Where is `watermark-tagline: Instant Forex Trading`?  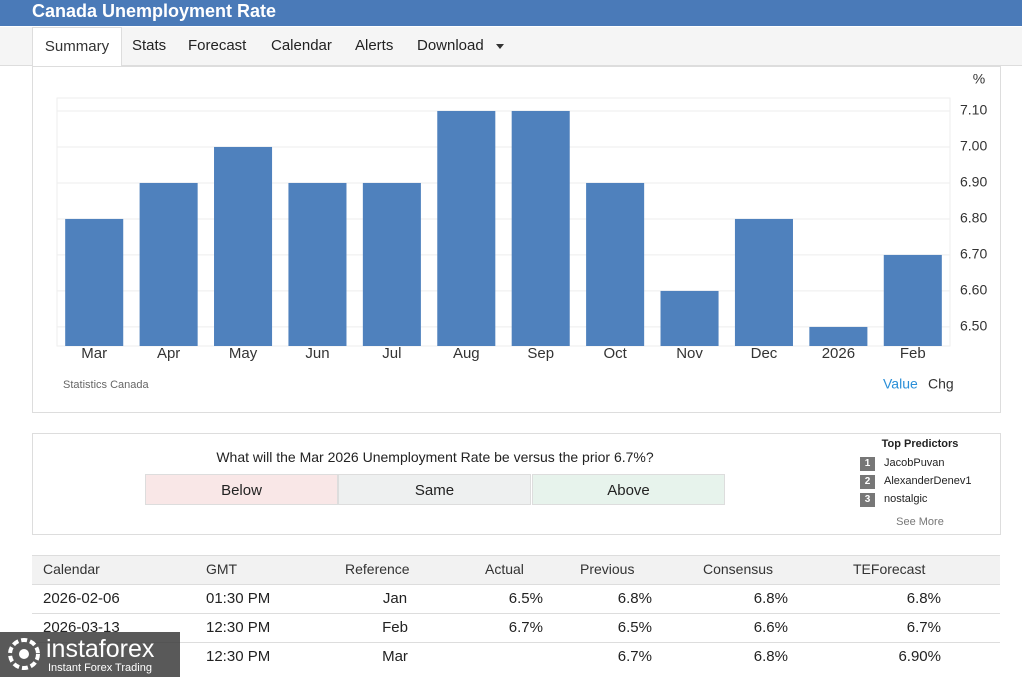
watermark-tagline: Instant Forex Trading is located at coordinates (100, 668).